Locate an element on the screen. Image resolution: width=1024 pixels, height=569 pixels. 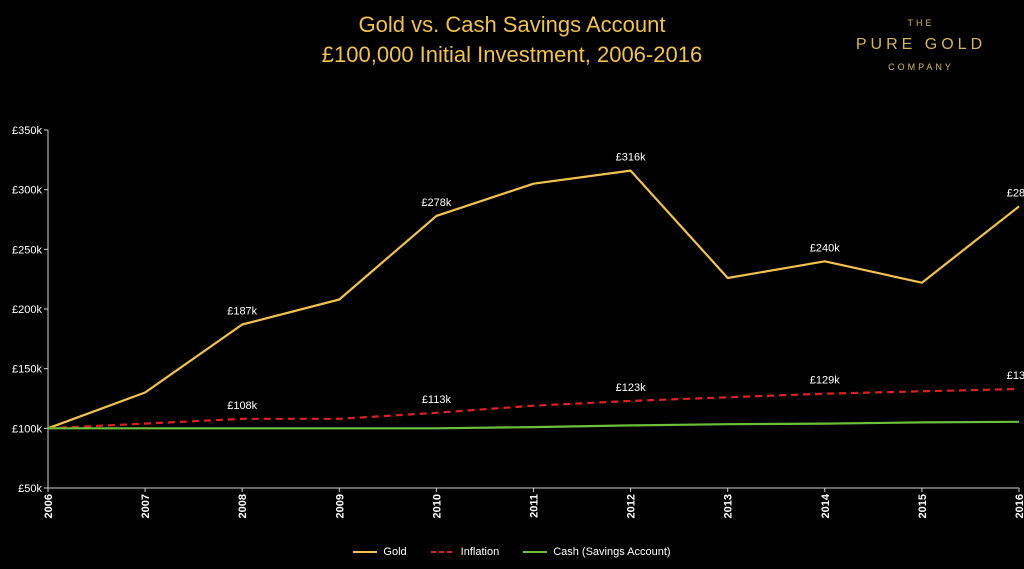
data-label: £286 is located at coordinates (1015, 193).